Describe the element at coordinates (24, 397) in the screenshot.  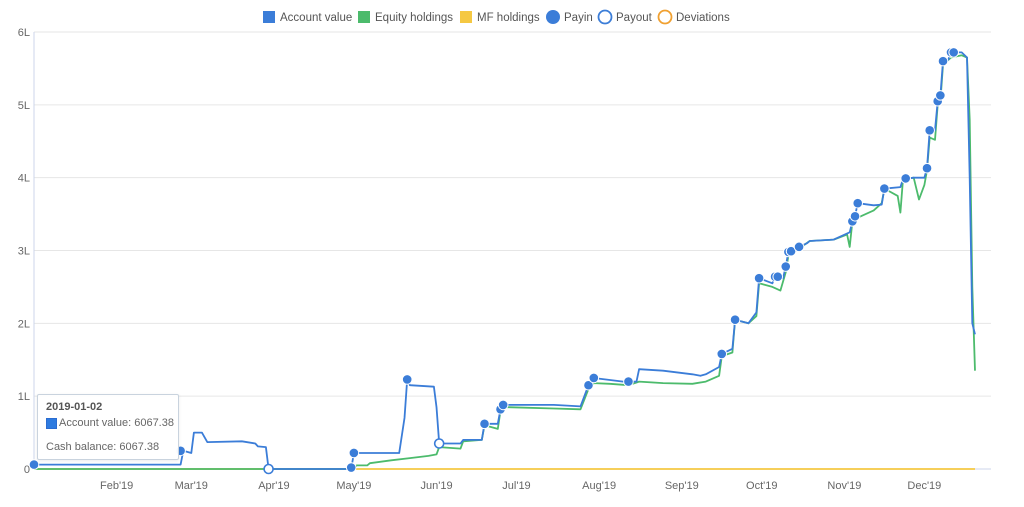
I see `y-tick-label: 1L` at that location.